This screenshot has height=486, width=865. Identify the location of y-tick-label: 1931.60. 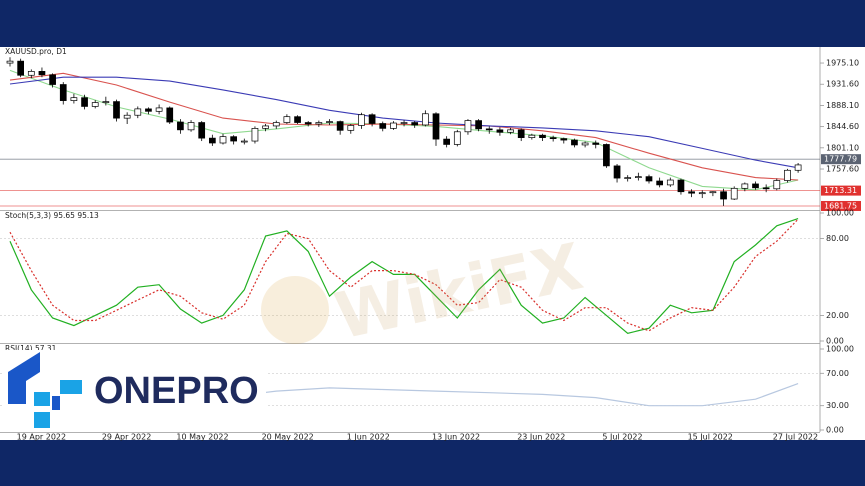
(842, 84).